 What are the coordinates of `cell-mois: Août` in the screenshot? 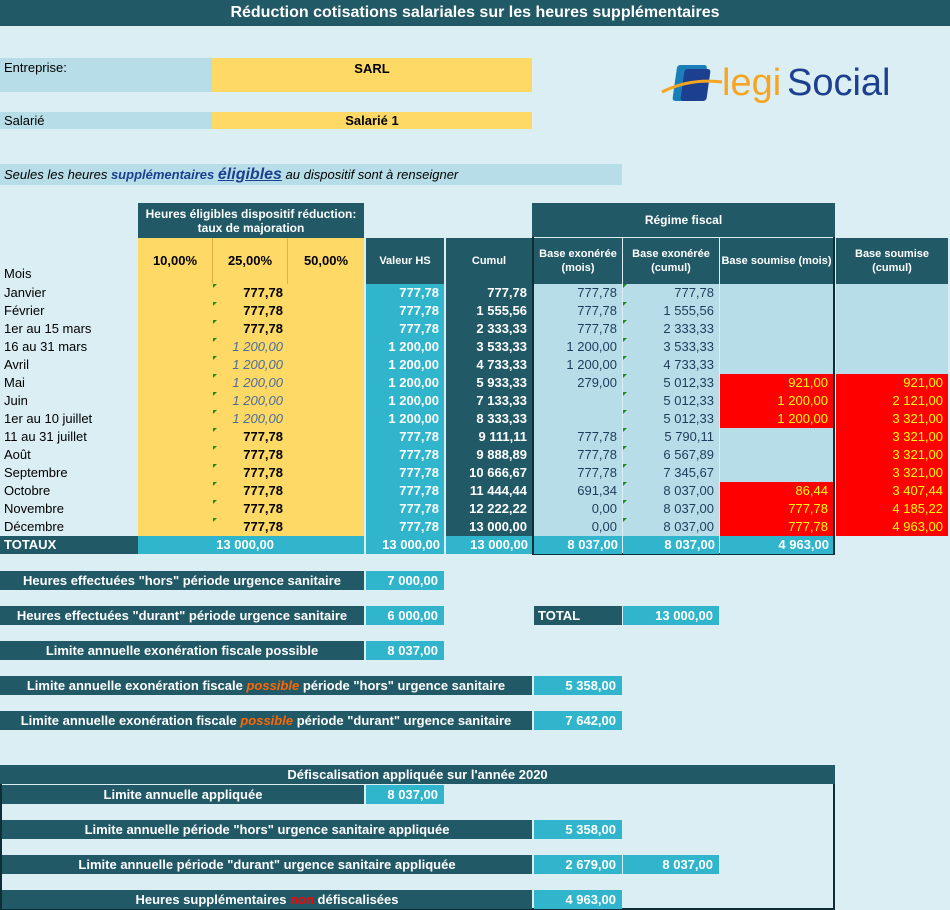 It's located at (17, 454).